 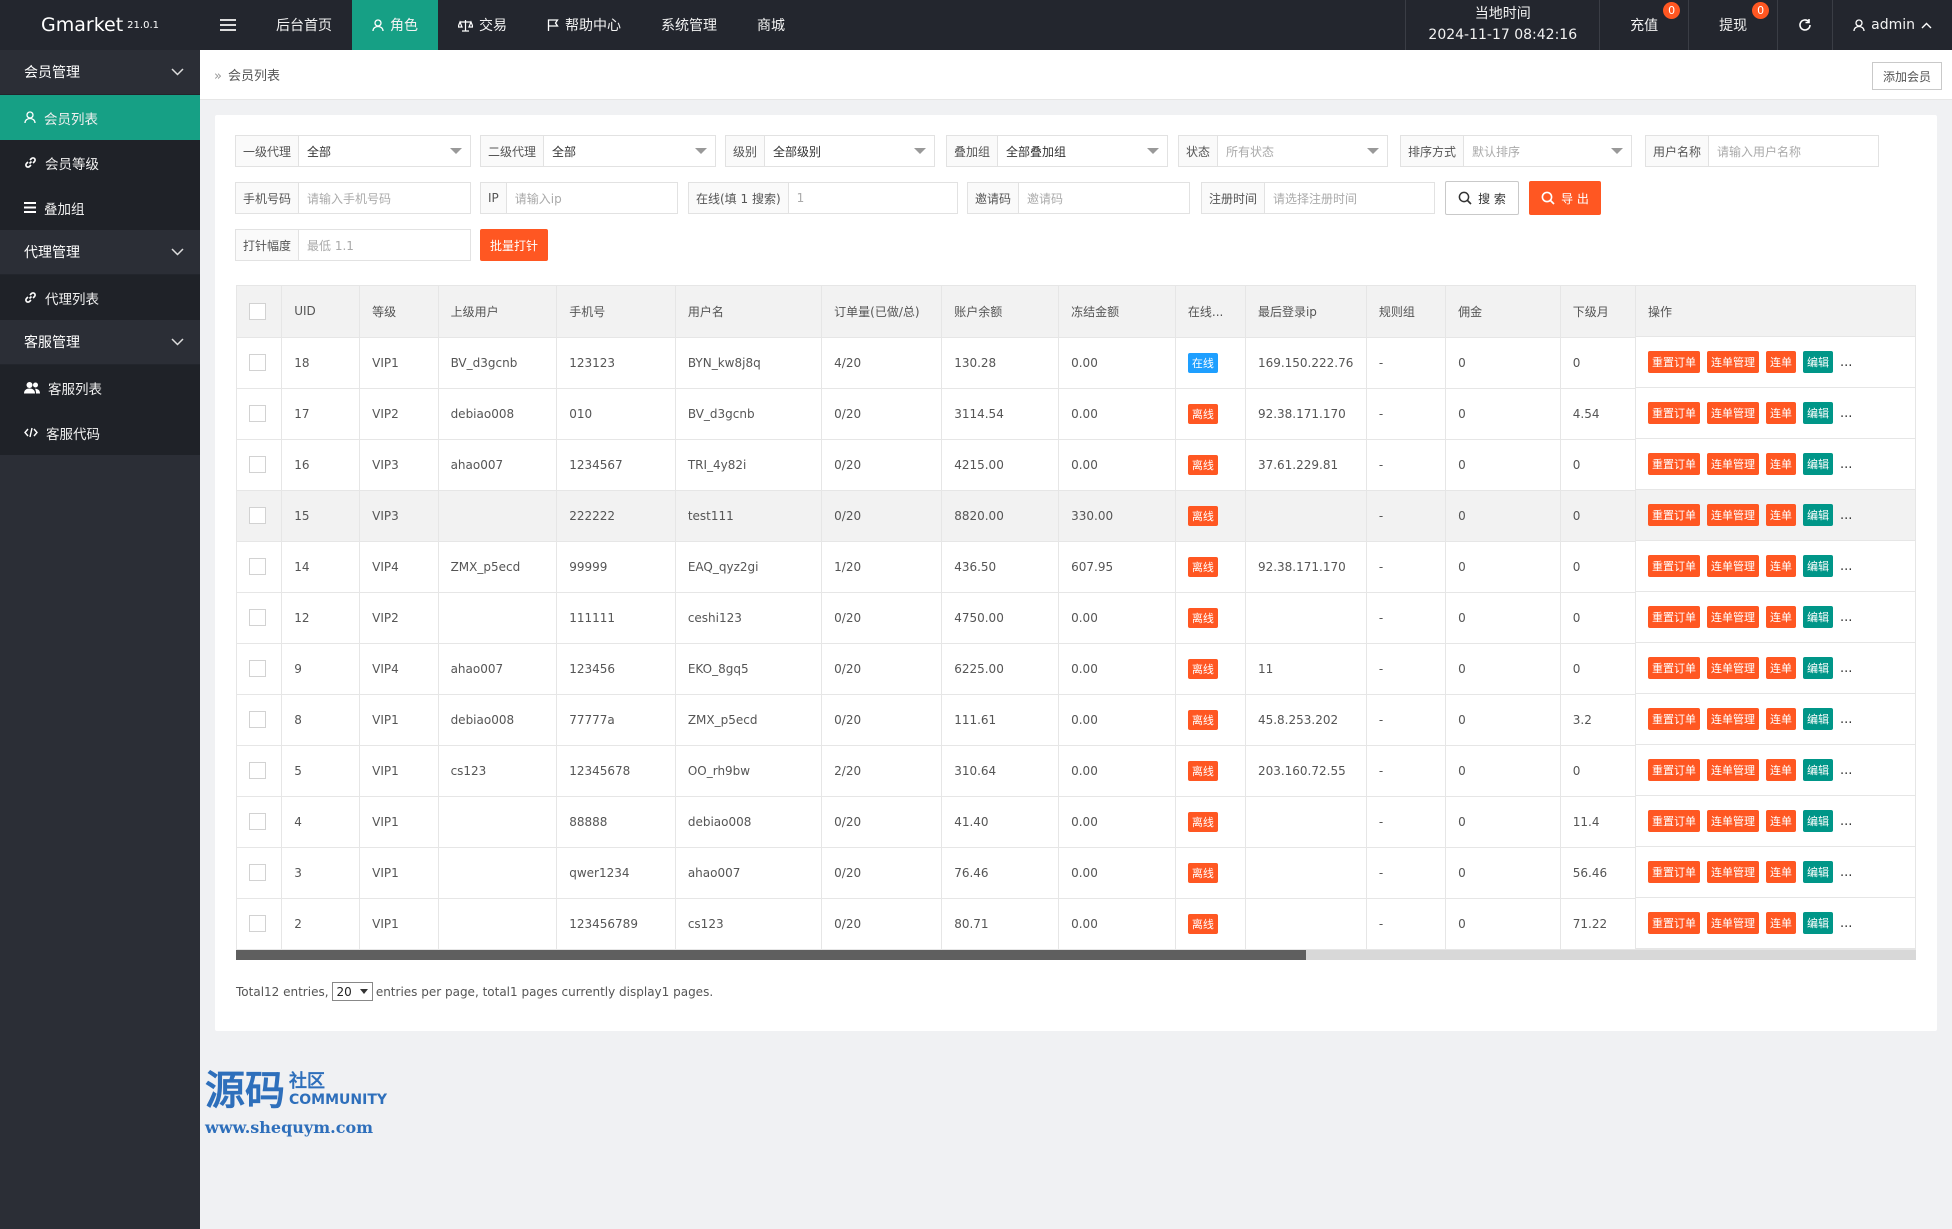 What do you see at coordinates (395, 25) in the screenshot?
I see `nav-role: 角色` at bounding box center [395, 25].